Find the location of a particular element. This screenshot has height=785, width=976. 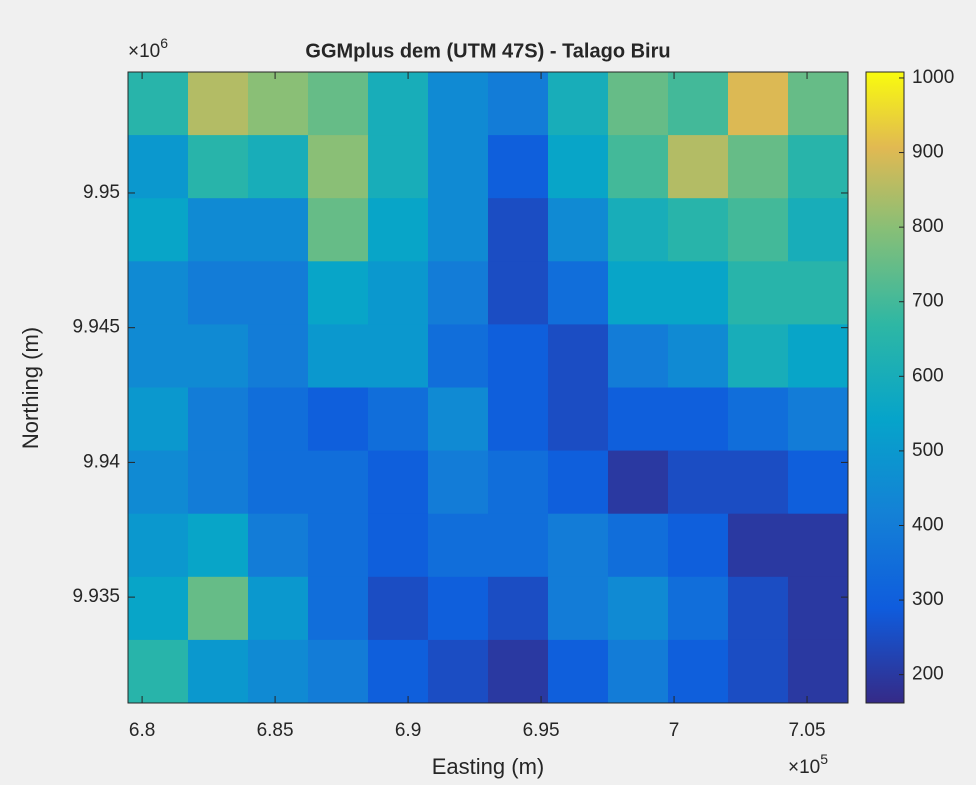

y-tick-label: 9.935 is located at coordinates (96, 596).